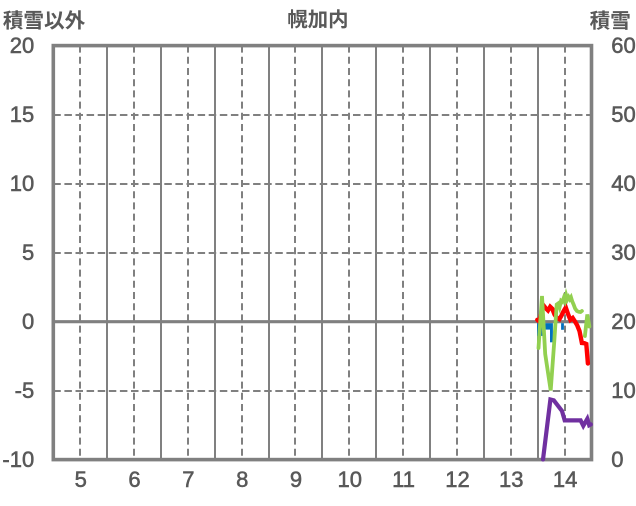  I want to click on svg-text: 7, so click(188, 479).